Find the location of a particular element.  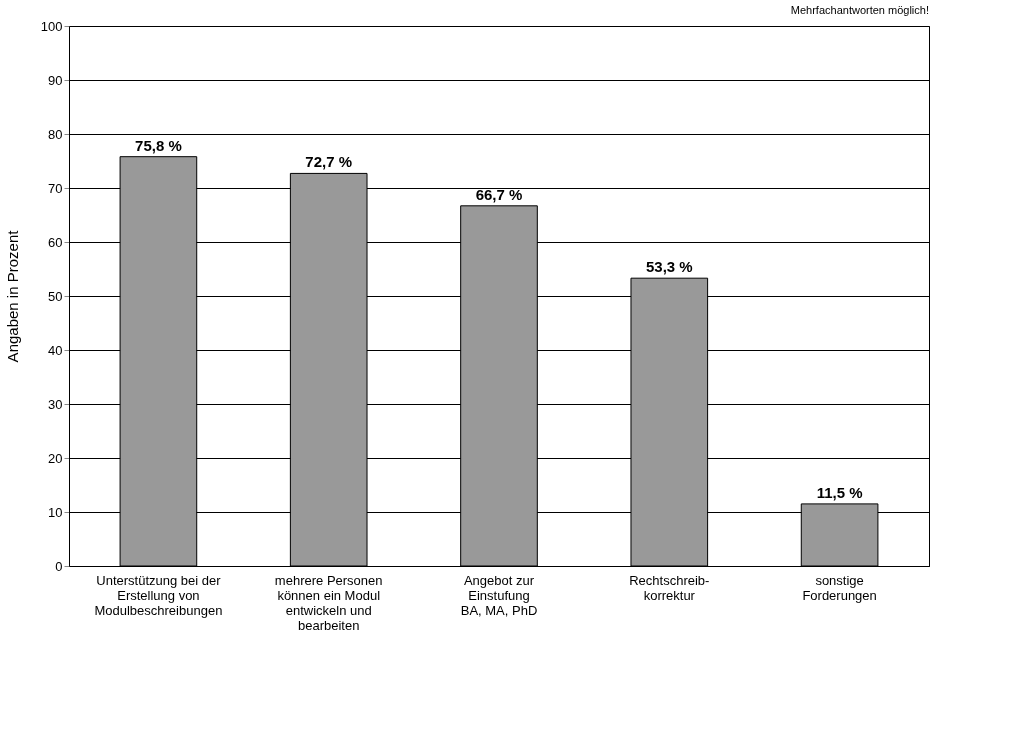

y-axis-title: Angaben in Prozent is located at coordinates (12, 296).